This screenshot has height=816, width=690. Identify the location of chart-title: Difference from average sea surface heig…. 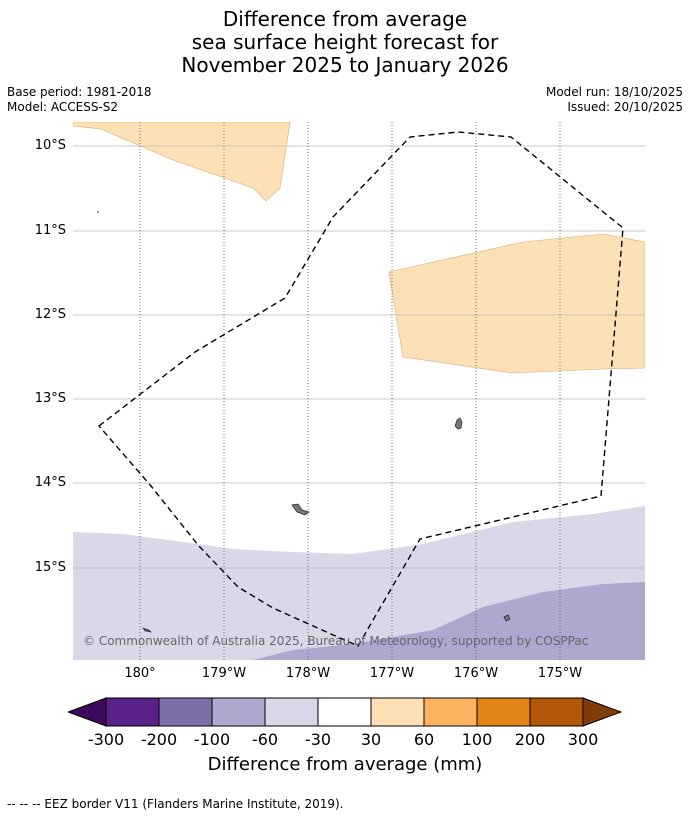
(345, 42).